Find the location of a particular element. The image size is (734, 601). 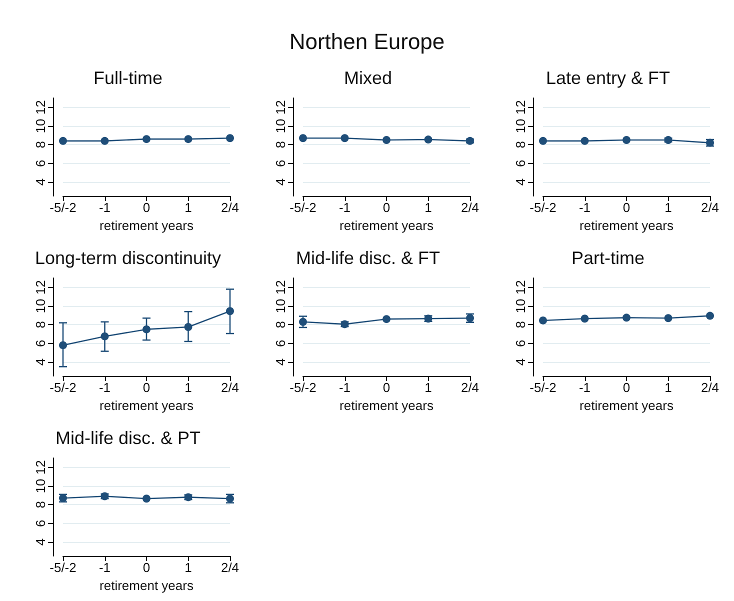

chart-title: Mid-life disc. & PT is located at coordinates (128, 438).